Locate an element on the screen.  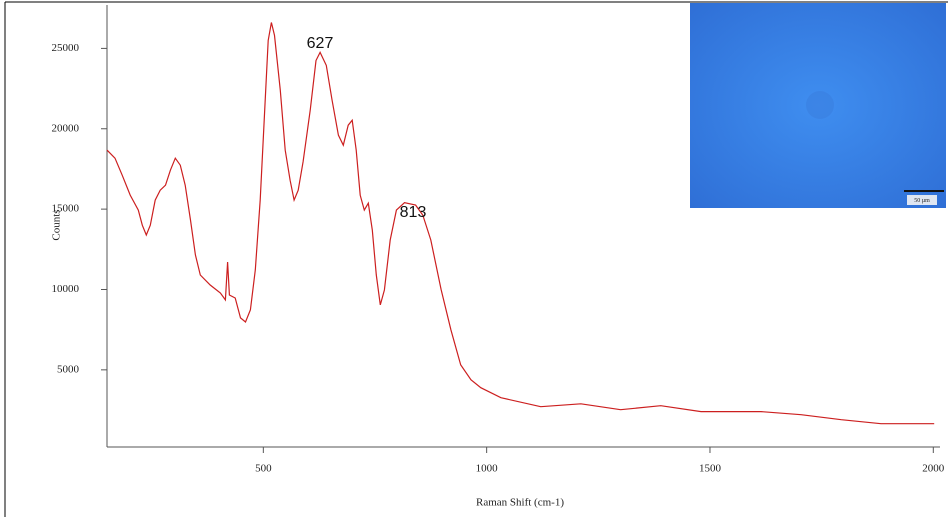
x-tick-label: 500 is located at coordinates (263, 469).